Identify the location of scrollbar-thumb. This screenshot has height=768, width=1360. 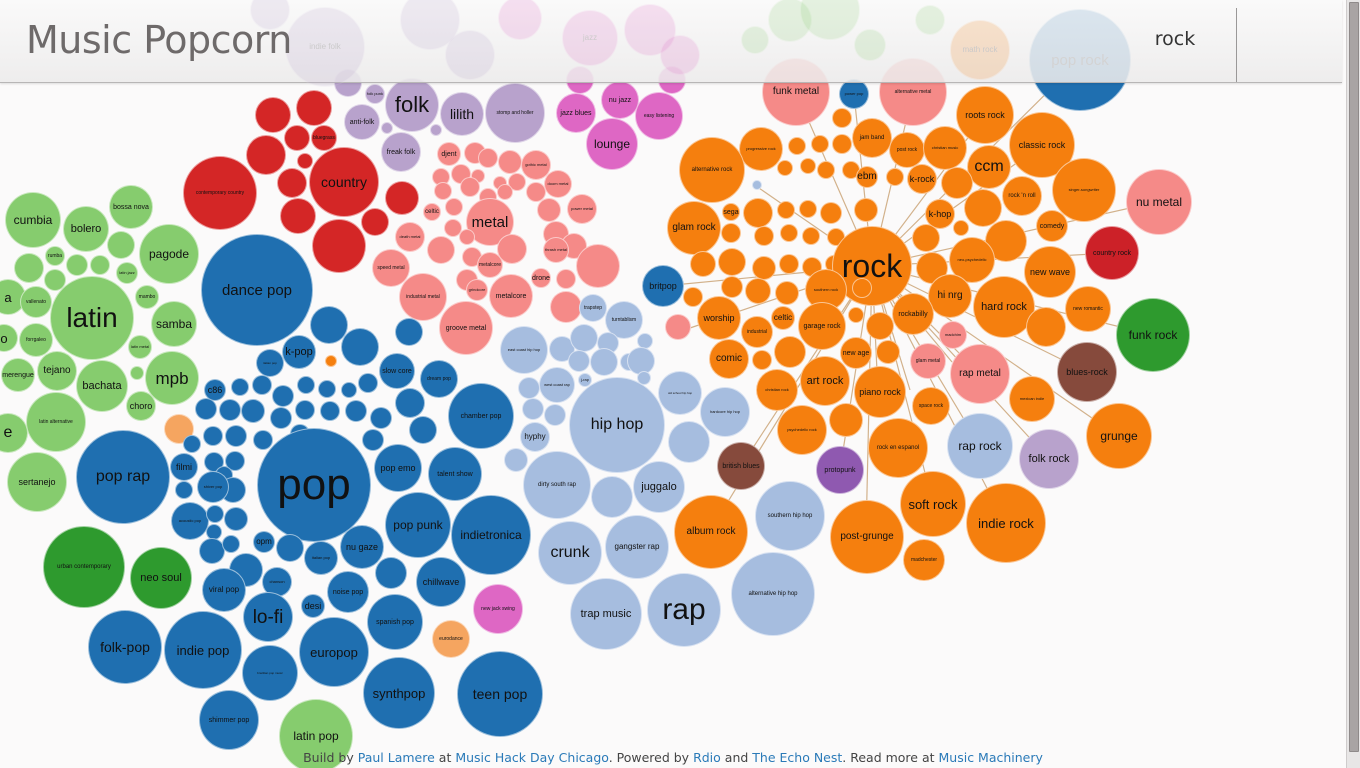
(1354, 377).